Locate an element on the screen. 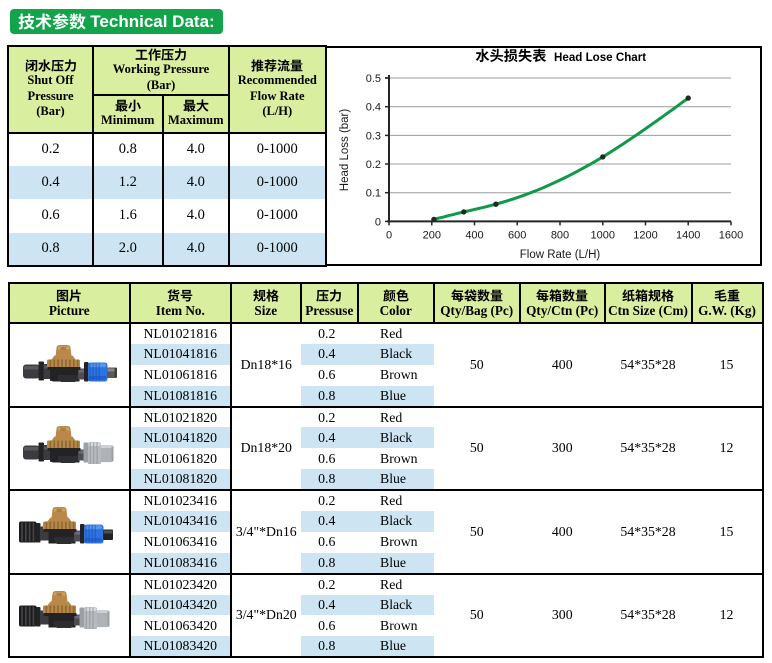 The image size is (772, 663). svg-text: 400 is located at coordinates (474, 235).